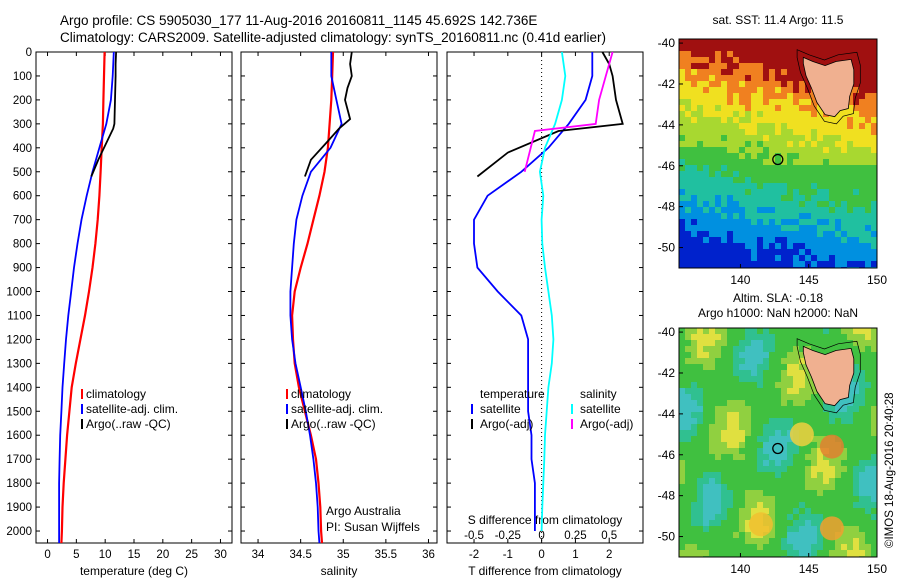 The width and height of the screenshot is (900, 580). What do you see at coordinates (19, 508) in the screenshot?
I see `y-tick-label: 1900` at bounding box center [19, 508].